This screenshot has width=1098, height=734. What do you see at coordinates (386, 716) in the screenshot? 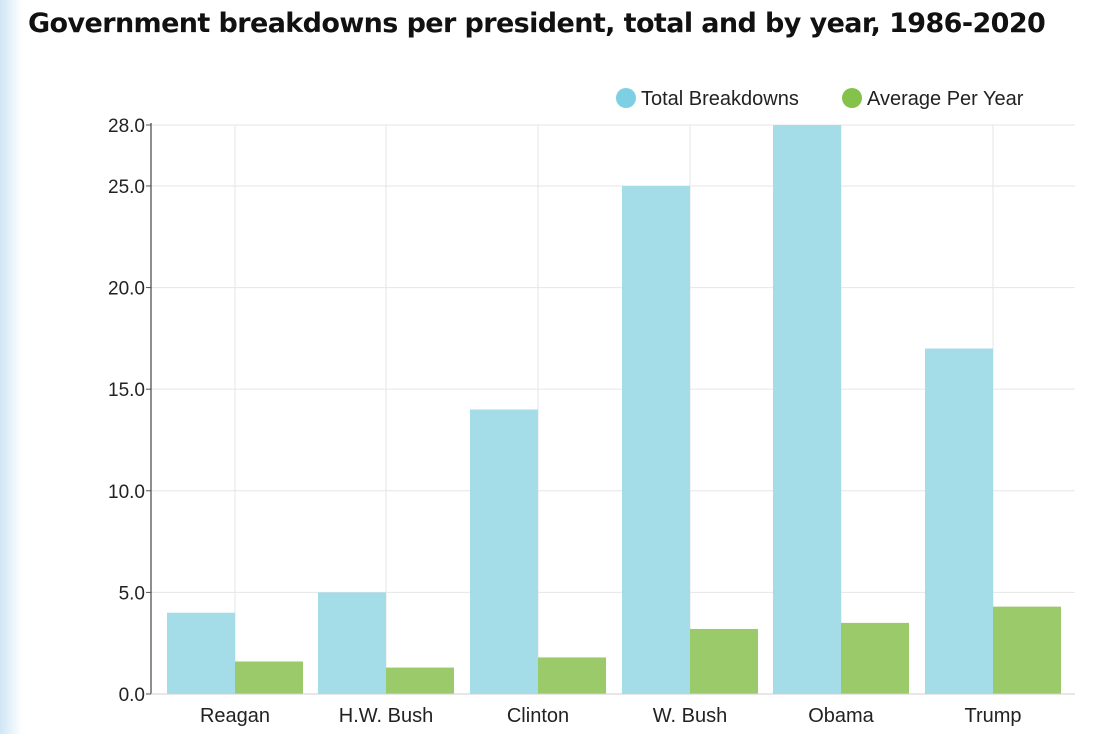
I see `x-tick-label: H.W. Bush` at bounding box center [386, 716].